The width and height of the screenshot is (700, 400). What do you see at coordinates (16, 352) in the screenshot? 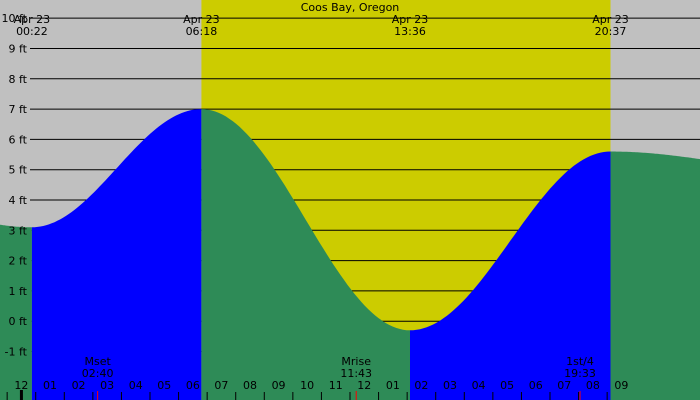
I see `y-tick-label: -1 ft` at bounding box center [16, 352].